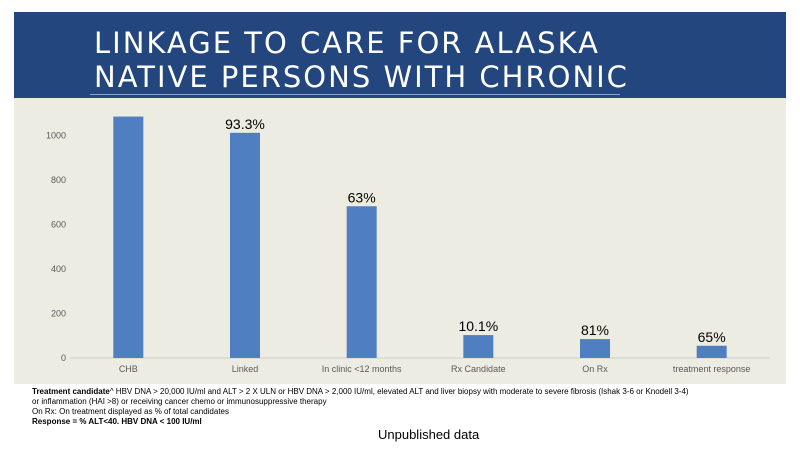 This screenshot has width=800, height=450. I want to click on category-label: Linked, so click(245, 369).